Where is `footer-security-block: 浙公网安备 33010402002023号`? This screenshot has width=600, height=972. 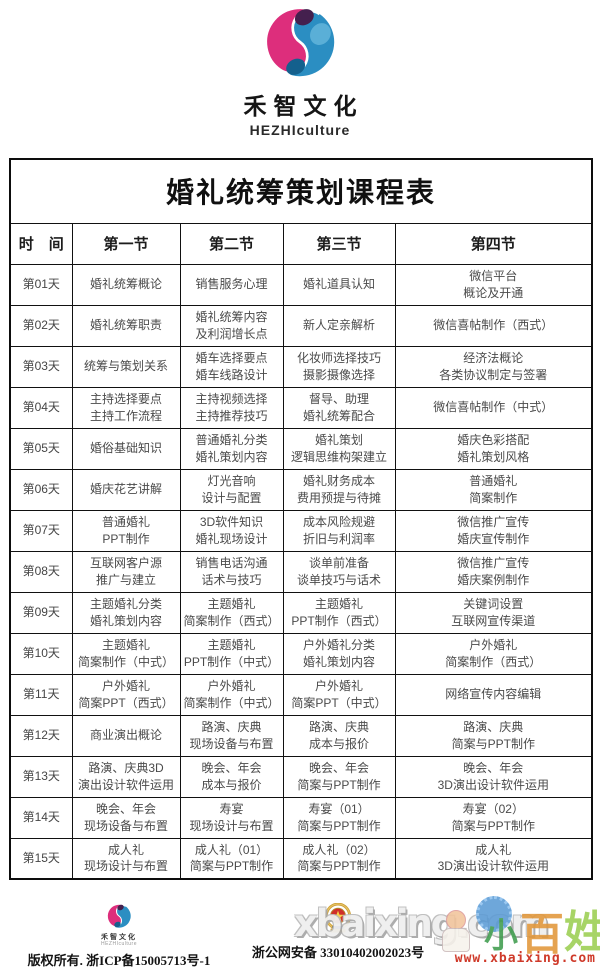 footer-security-block: 浙公网安备 33010402002023号 is located at coordinates (338, 931).